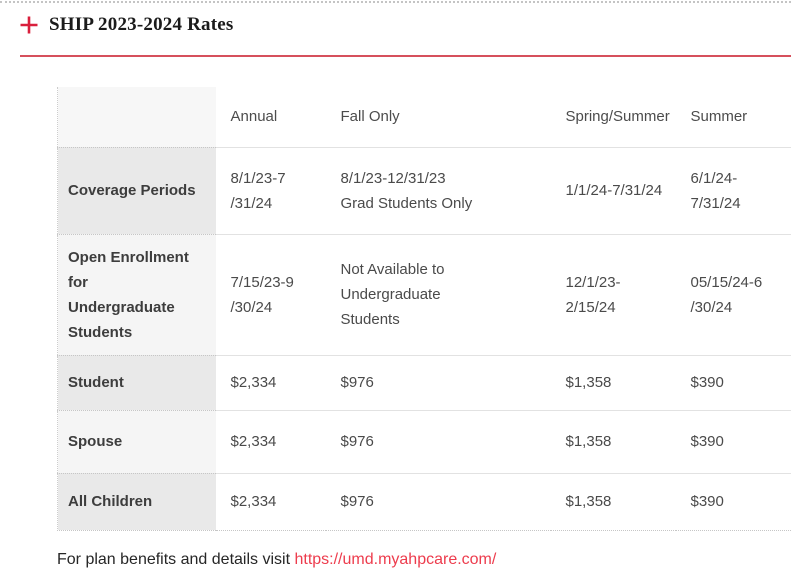 The height and width of the screenshot is (571, 791). Describe the element at coordinates (271, 117) in the screenshot. I see `column-header-annual: Annual` at that location.